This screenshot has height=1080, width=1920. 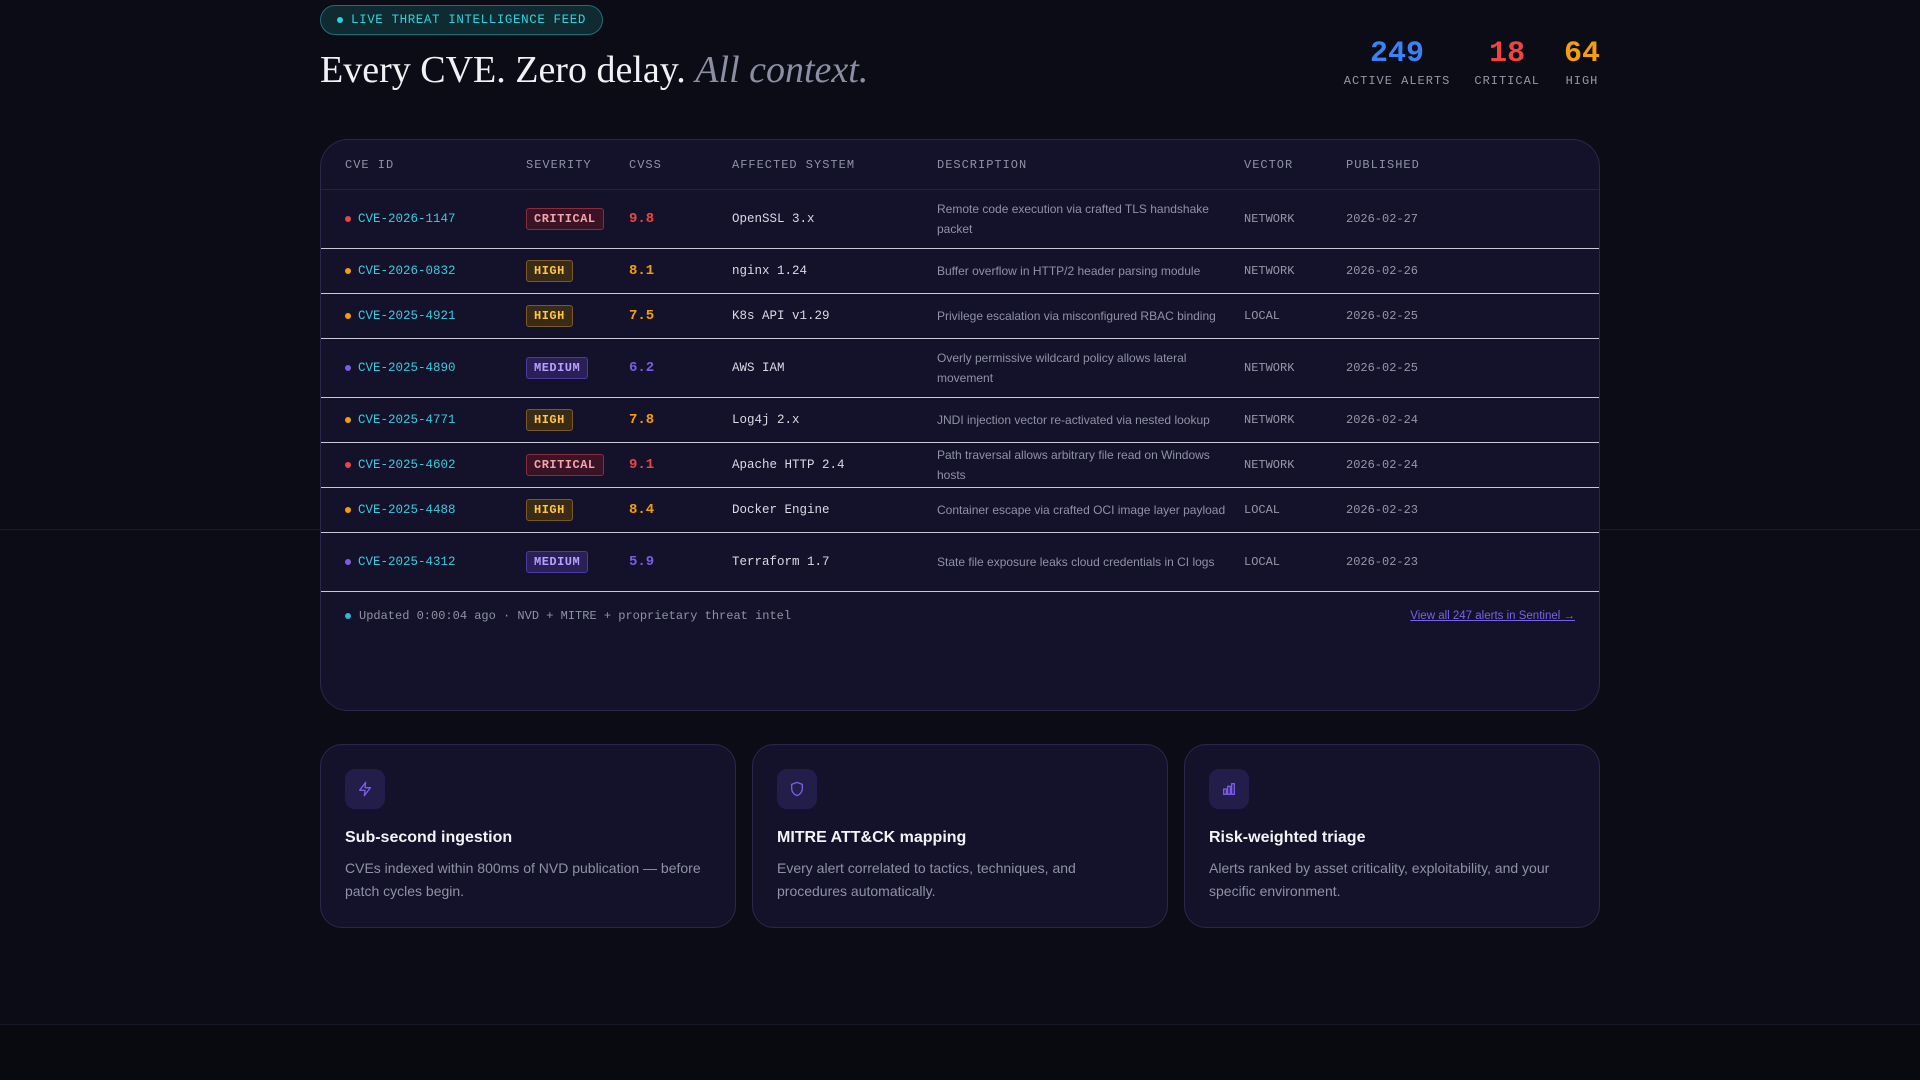 I want to click on cve-id-link: CVE-2025-4312, so click(x=407, y=562).